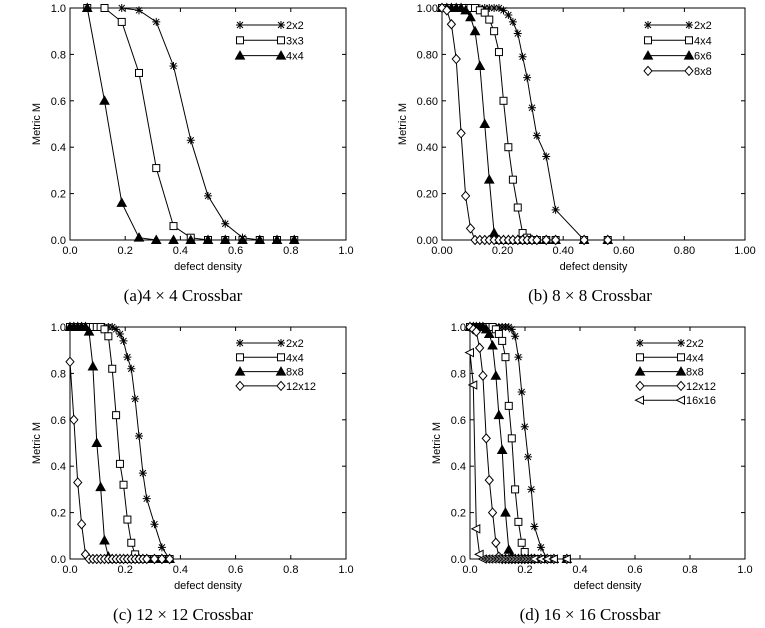 This screenshot has width=765, height=628. Describe the element at coordinates (441, 251) in the screenshot. I see `x-tick-label: 0.00` at that location.